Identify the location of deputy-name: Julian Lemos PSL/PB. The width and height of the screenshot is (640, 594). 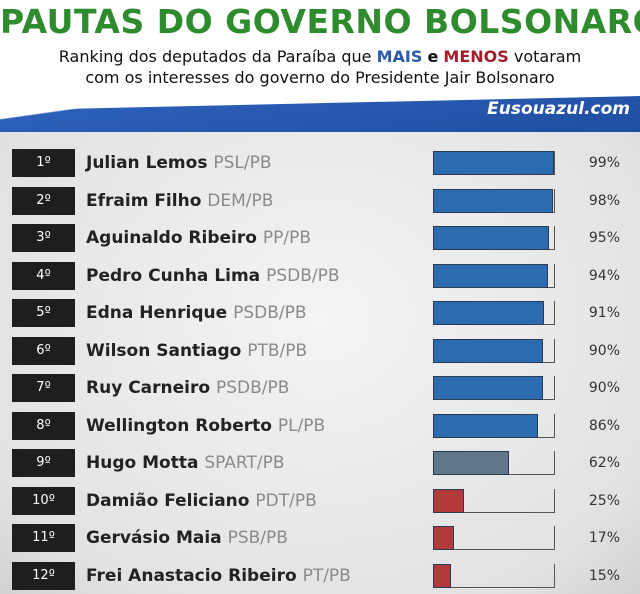
(179, 163).